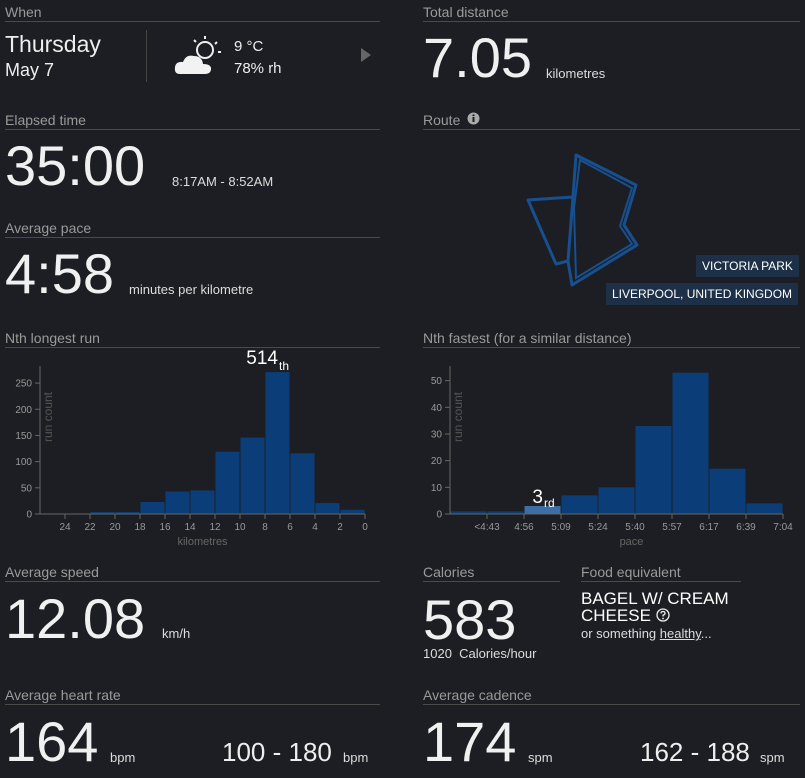 The height and width of the screenshot is (778, 805). I want to click on x-tick-label: 20, so click(115, 527).